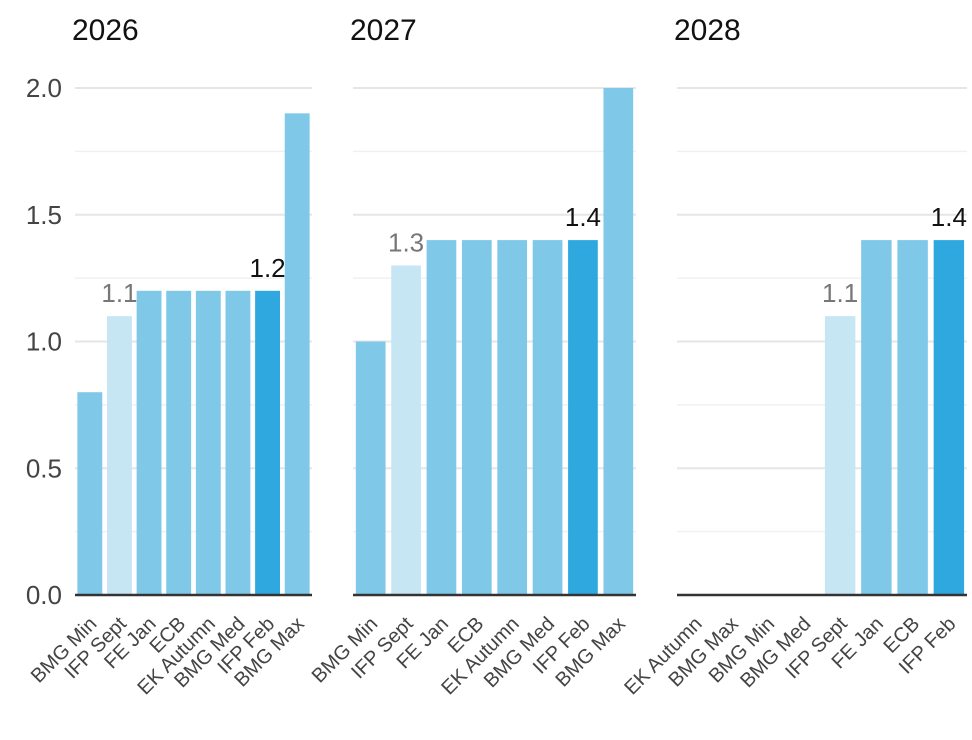  Describe the element at coordinates (105, 30) in the screenshot. I see `panel-title: 2026` at that location.